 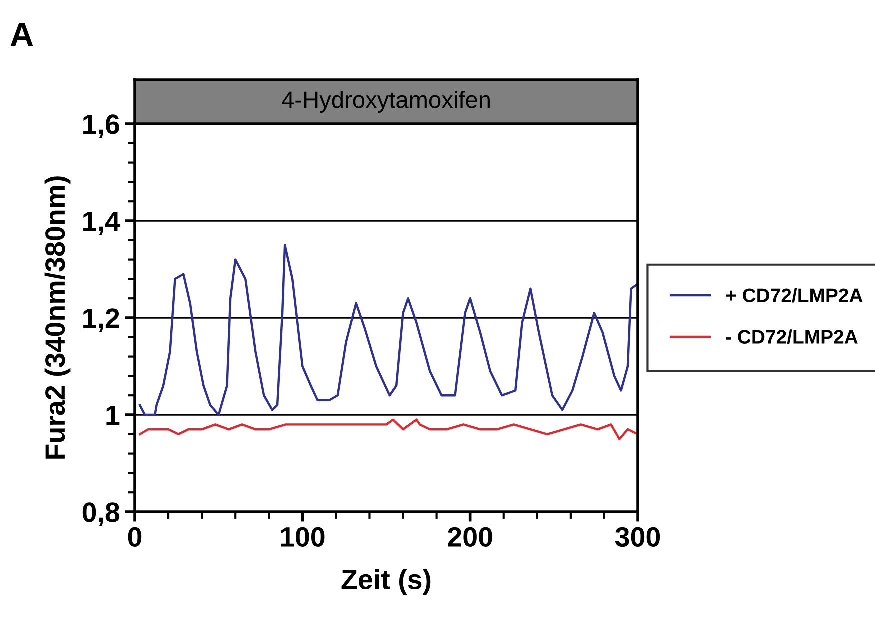 What do you see at coordinates (135, 537) in the screenshot?
I see `x-tick-label: 0` at bounding box center [135, 537].